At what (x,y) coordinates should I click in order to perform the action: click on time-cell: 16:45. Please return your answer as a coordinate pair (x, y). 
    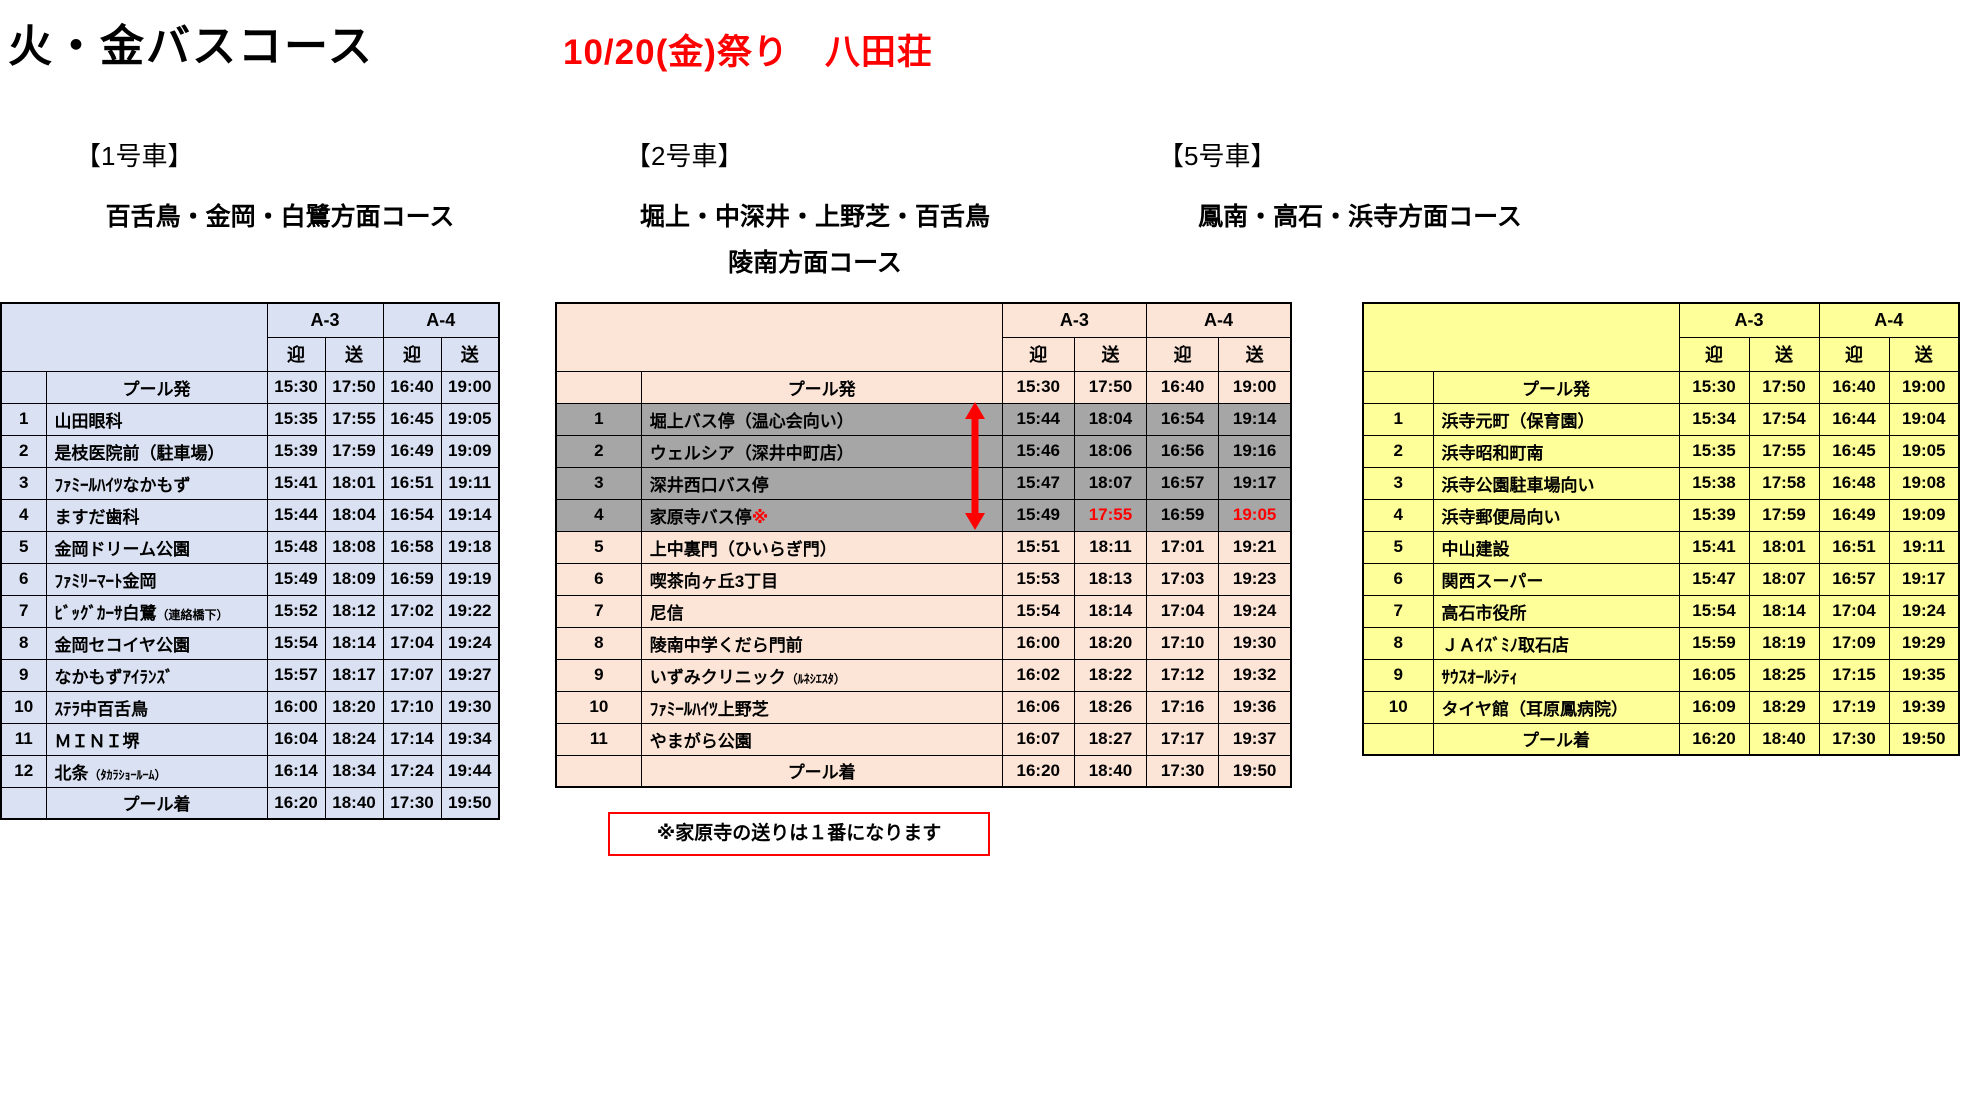
    Looking at the image, I should click on (1854, 451).